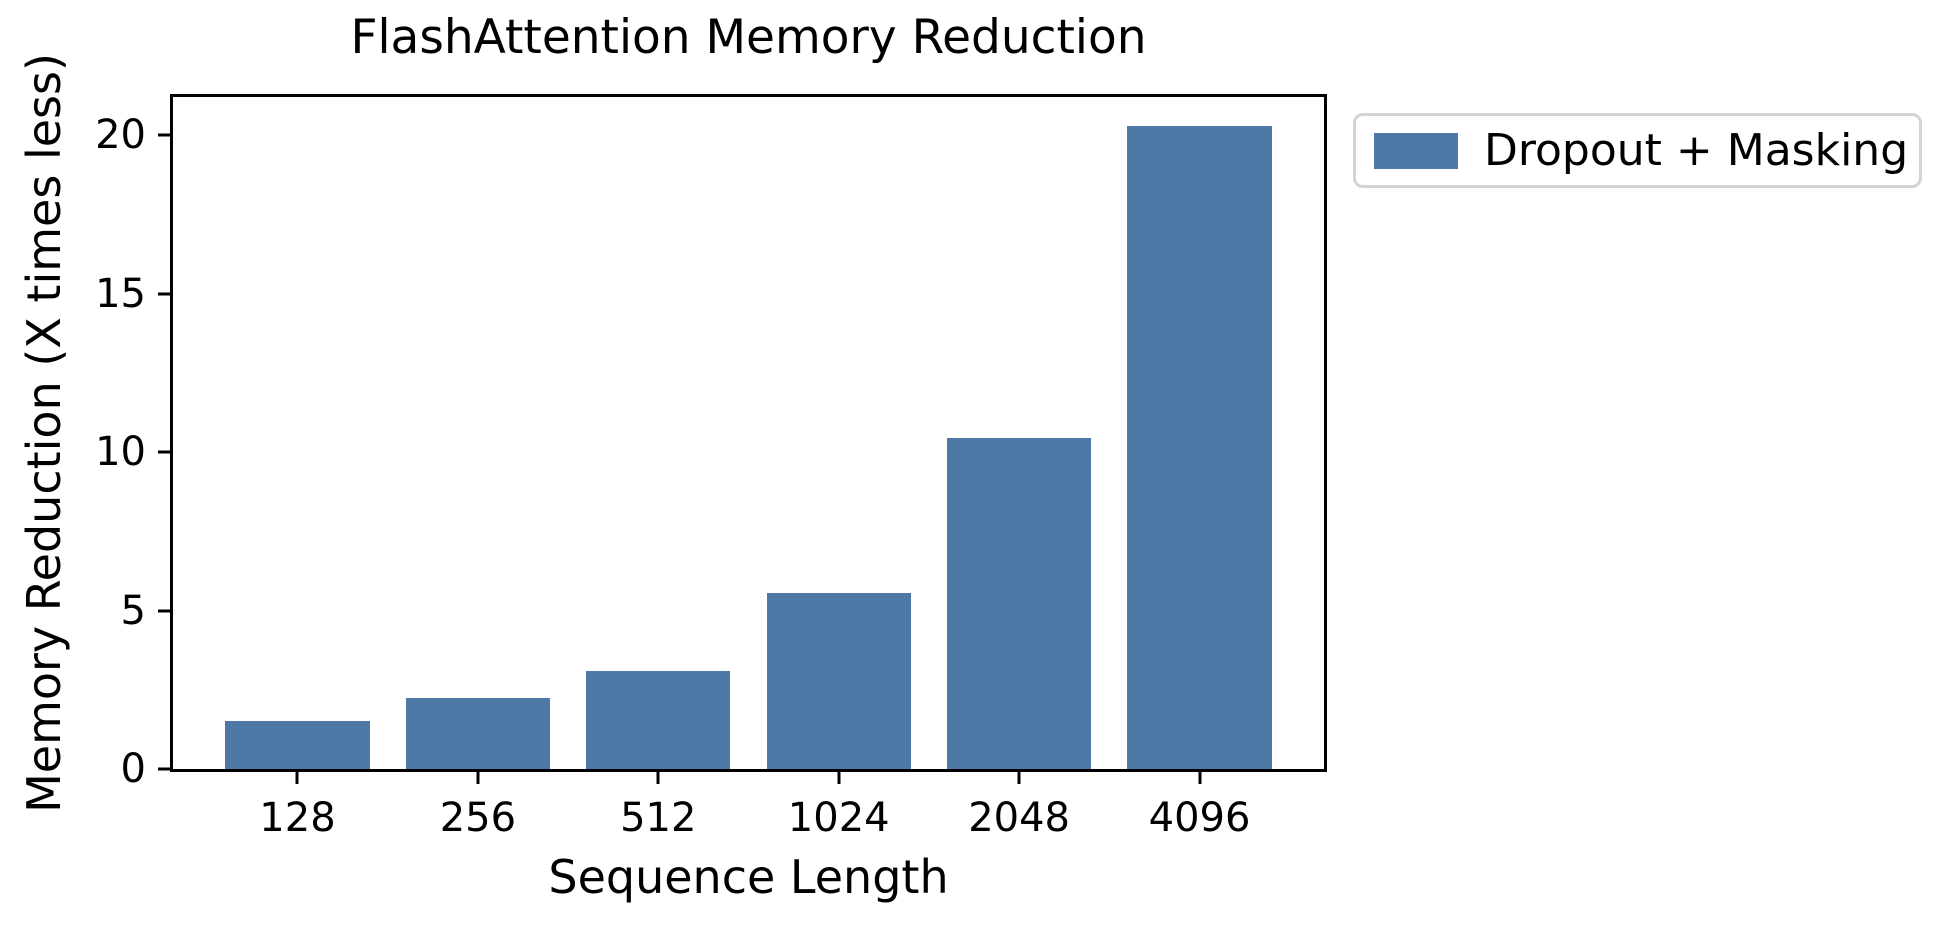 The height and width of the screenshot is (932, 1935). What do you see at coordinates (1696, 150) in the screenshot?
I see `legend-label: Dropout + Masking` at bounding box center [1696, 150].